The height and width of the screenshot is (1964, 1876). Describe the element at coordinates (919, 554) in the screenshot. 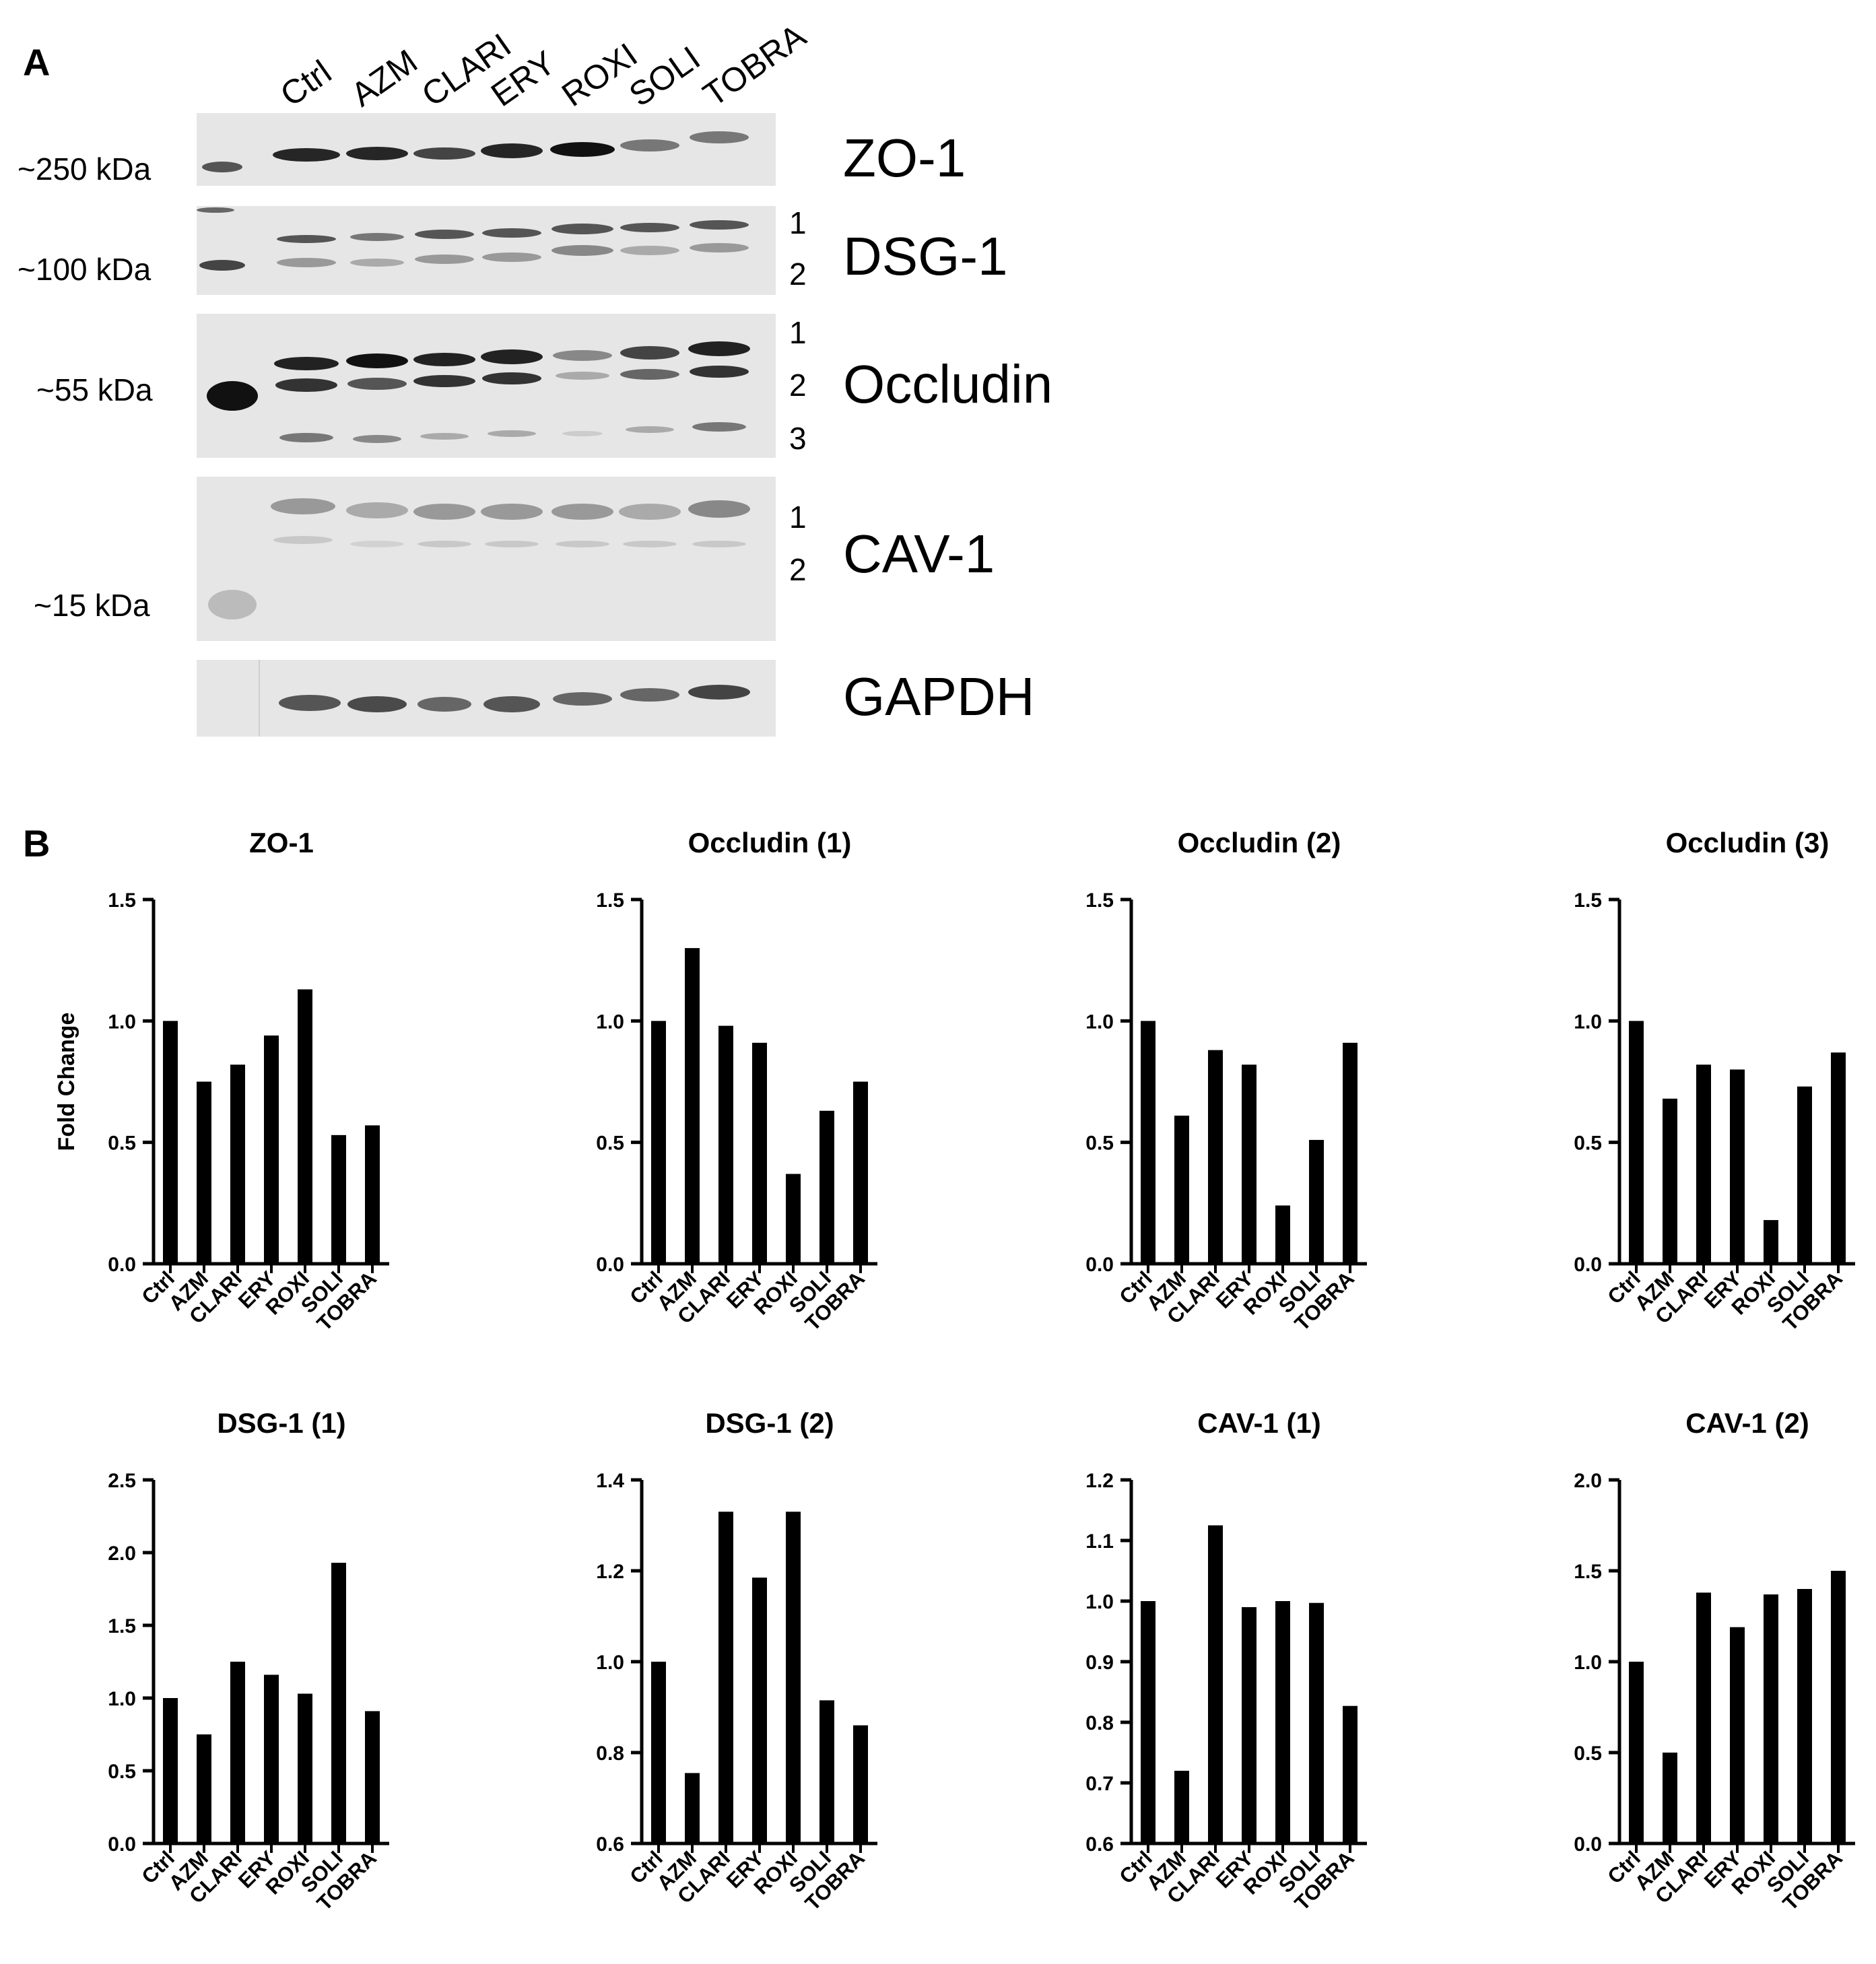

I see `protein-label-cav1: CAV-1` at that location.